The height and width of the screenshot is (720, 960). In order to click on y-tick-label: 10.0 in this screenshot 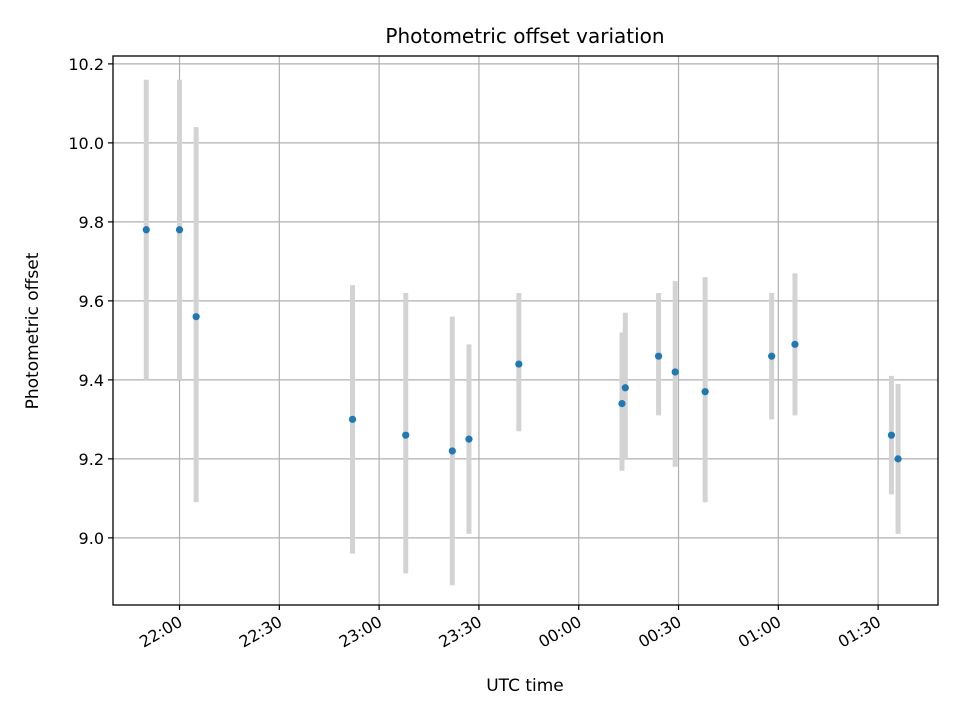, I will do `click(86, 143)`.